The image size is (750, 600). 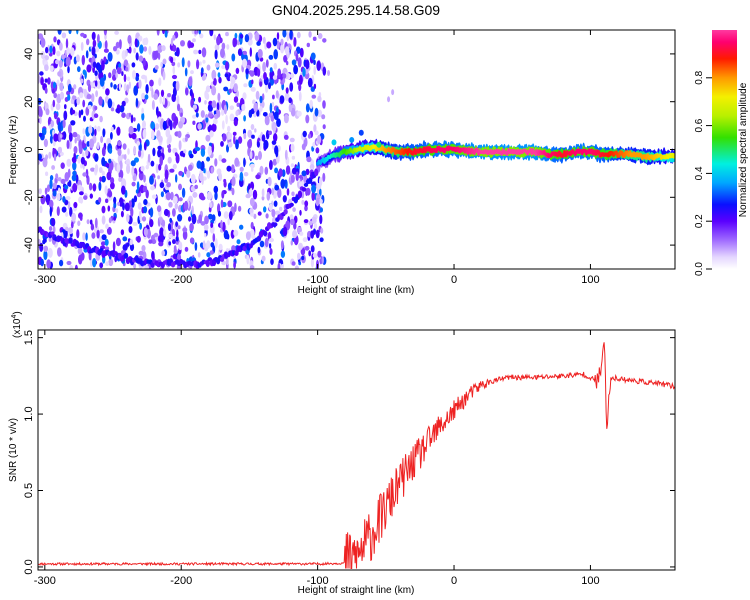 I want to click on y-tick-label: 20, so click(x=29, y=102).